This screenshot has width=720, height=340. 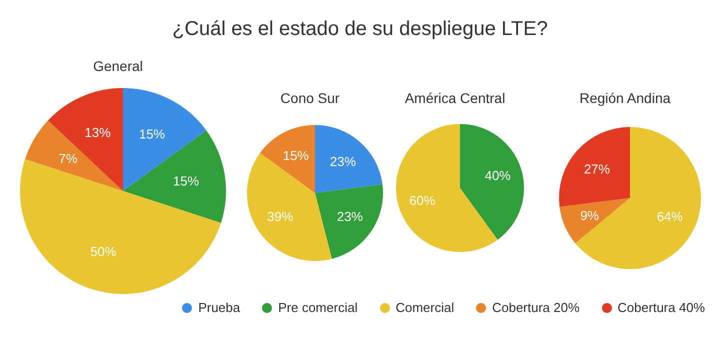 I want to click on chart-title: Cono Sur, so click(x=310, y=98).